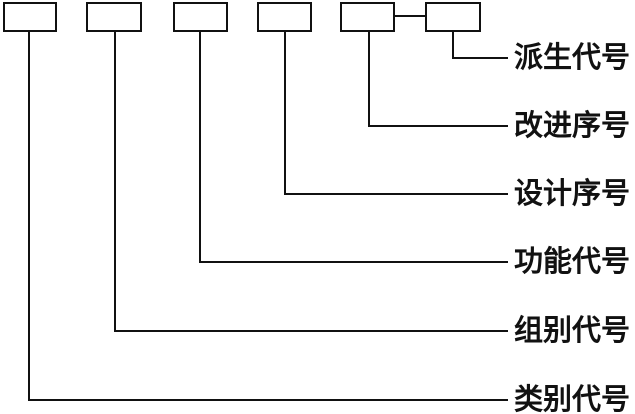 The height and width of the screenshot is (414, 635). Describe the element at coordinates (572, 58) in the screenshot. I see `label-derived-code: 派生代号` at that location.